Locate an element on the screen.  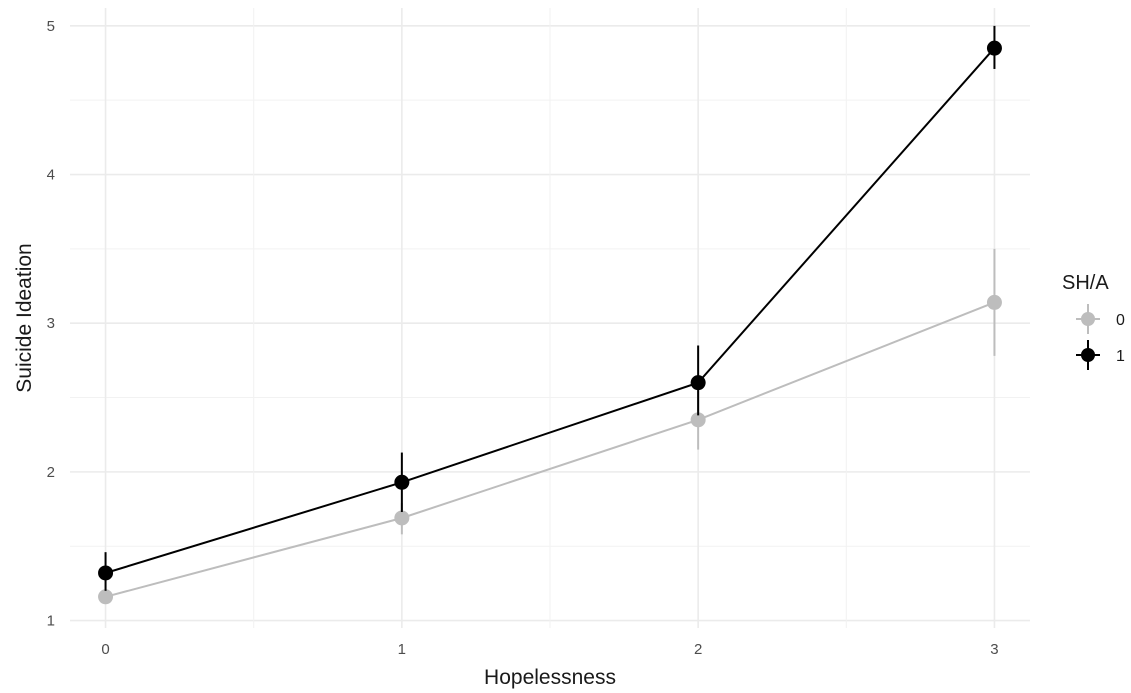
legend-item: 1 is located at coordinates (1100, 355).